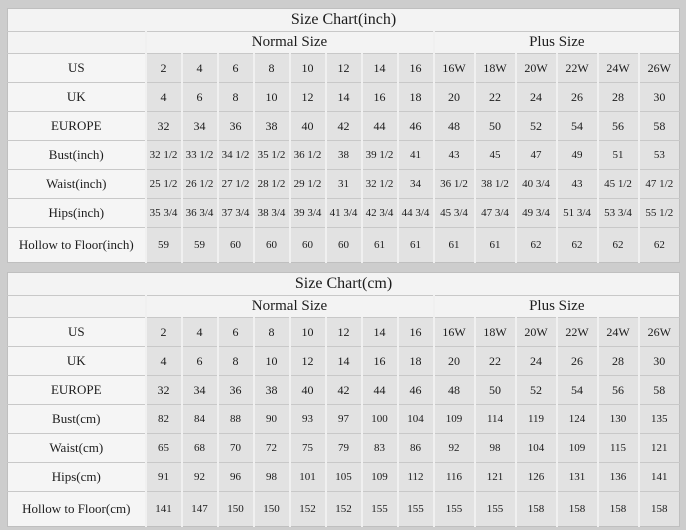  Describe the element at coordinates (379, 126) in the screenshot. I see `value-cell: 44` at that location.